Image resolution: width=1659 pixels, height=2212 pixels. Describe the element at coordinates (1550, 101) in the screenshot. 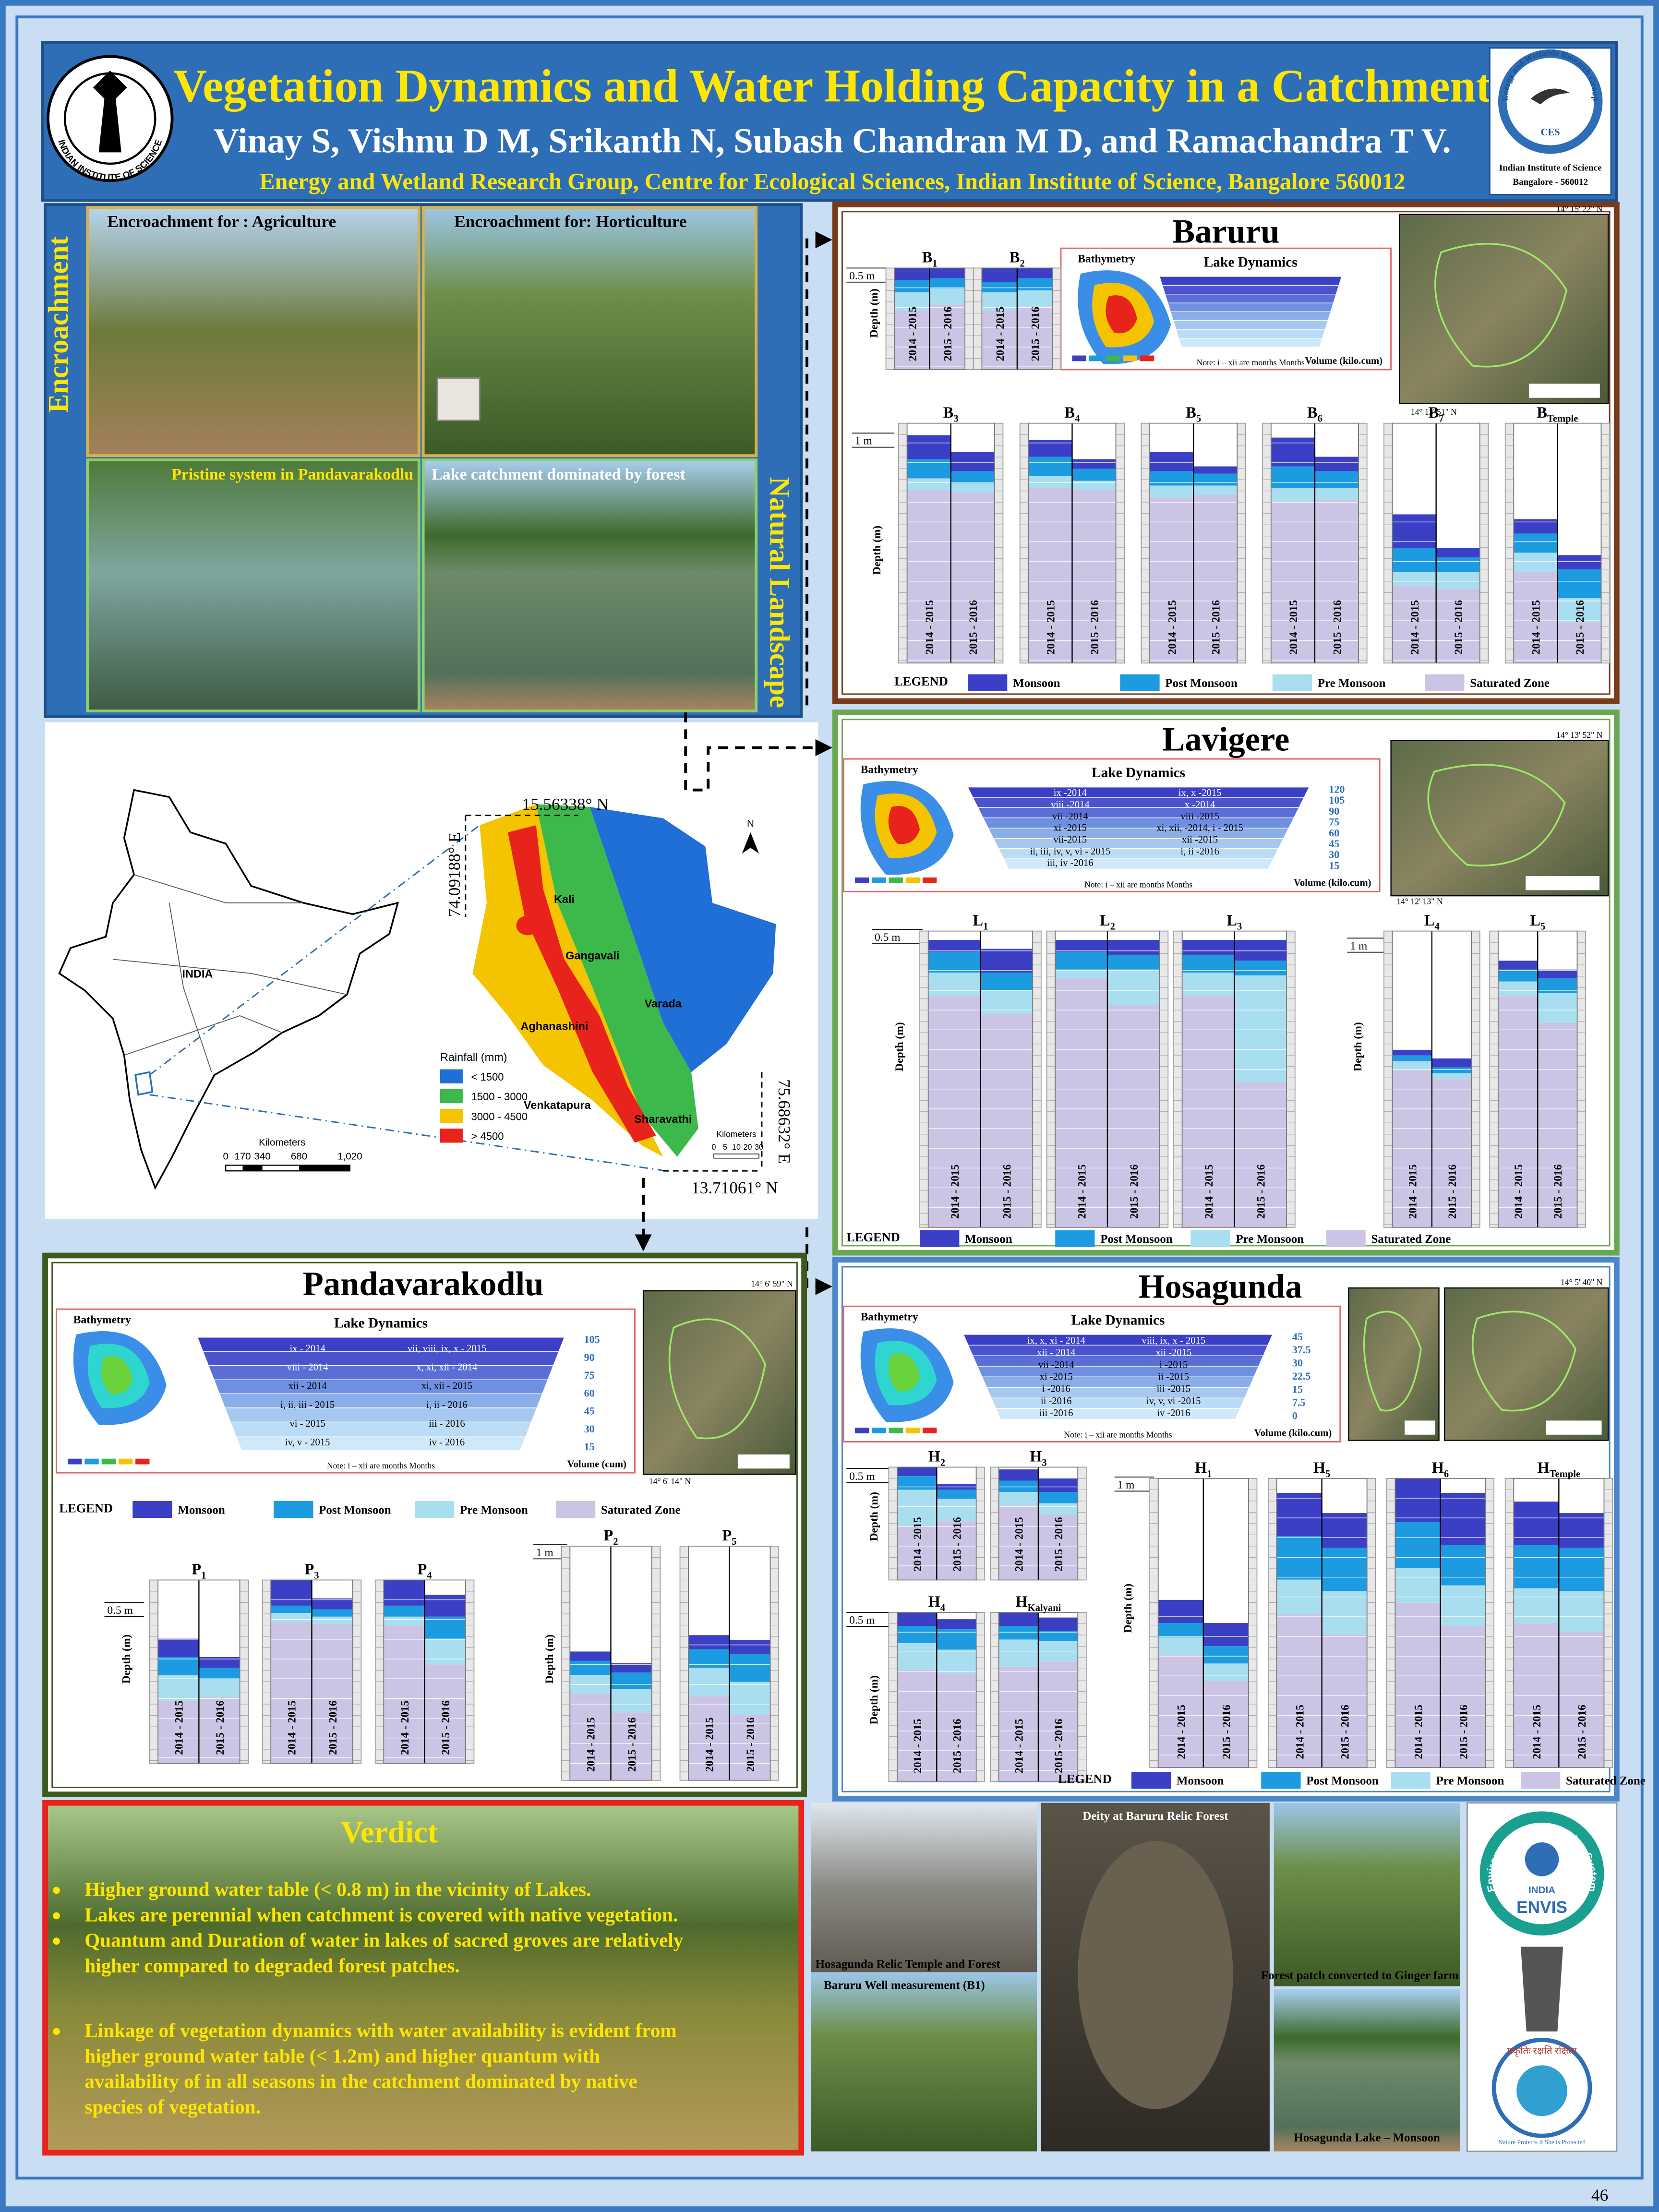

I see `ewrg-logo` at that location.